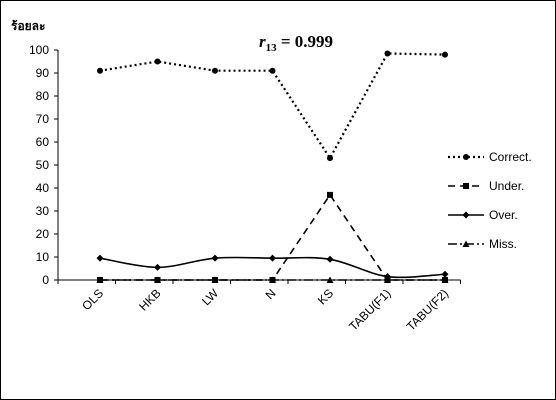  I want to click on series-over, so click(272, 267).